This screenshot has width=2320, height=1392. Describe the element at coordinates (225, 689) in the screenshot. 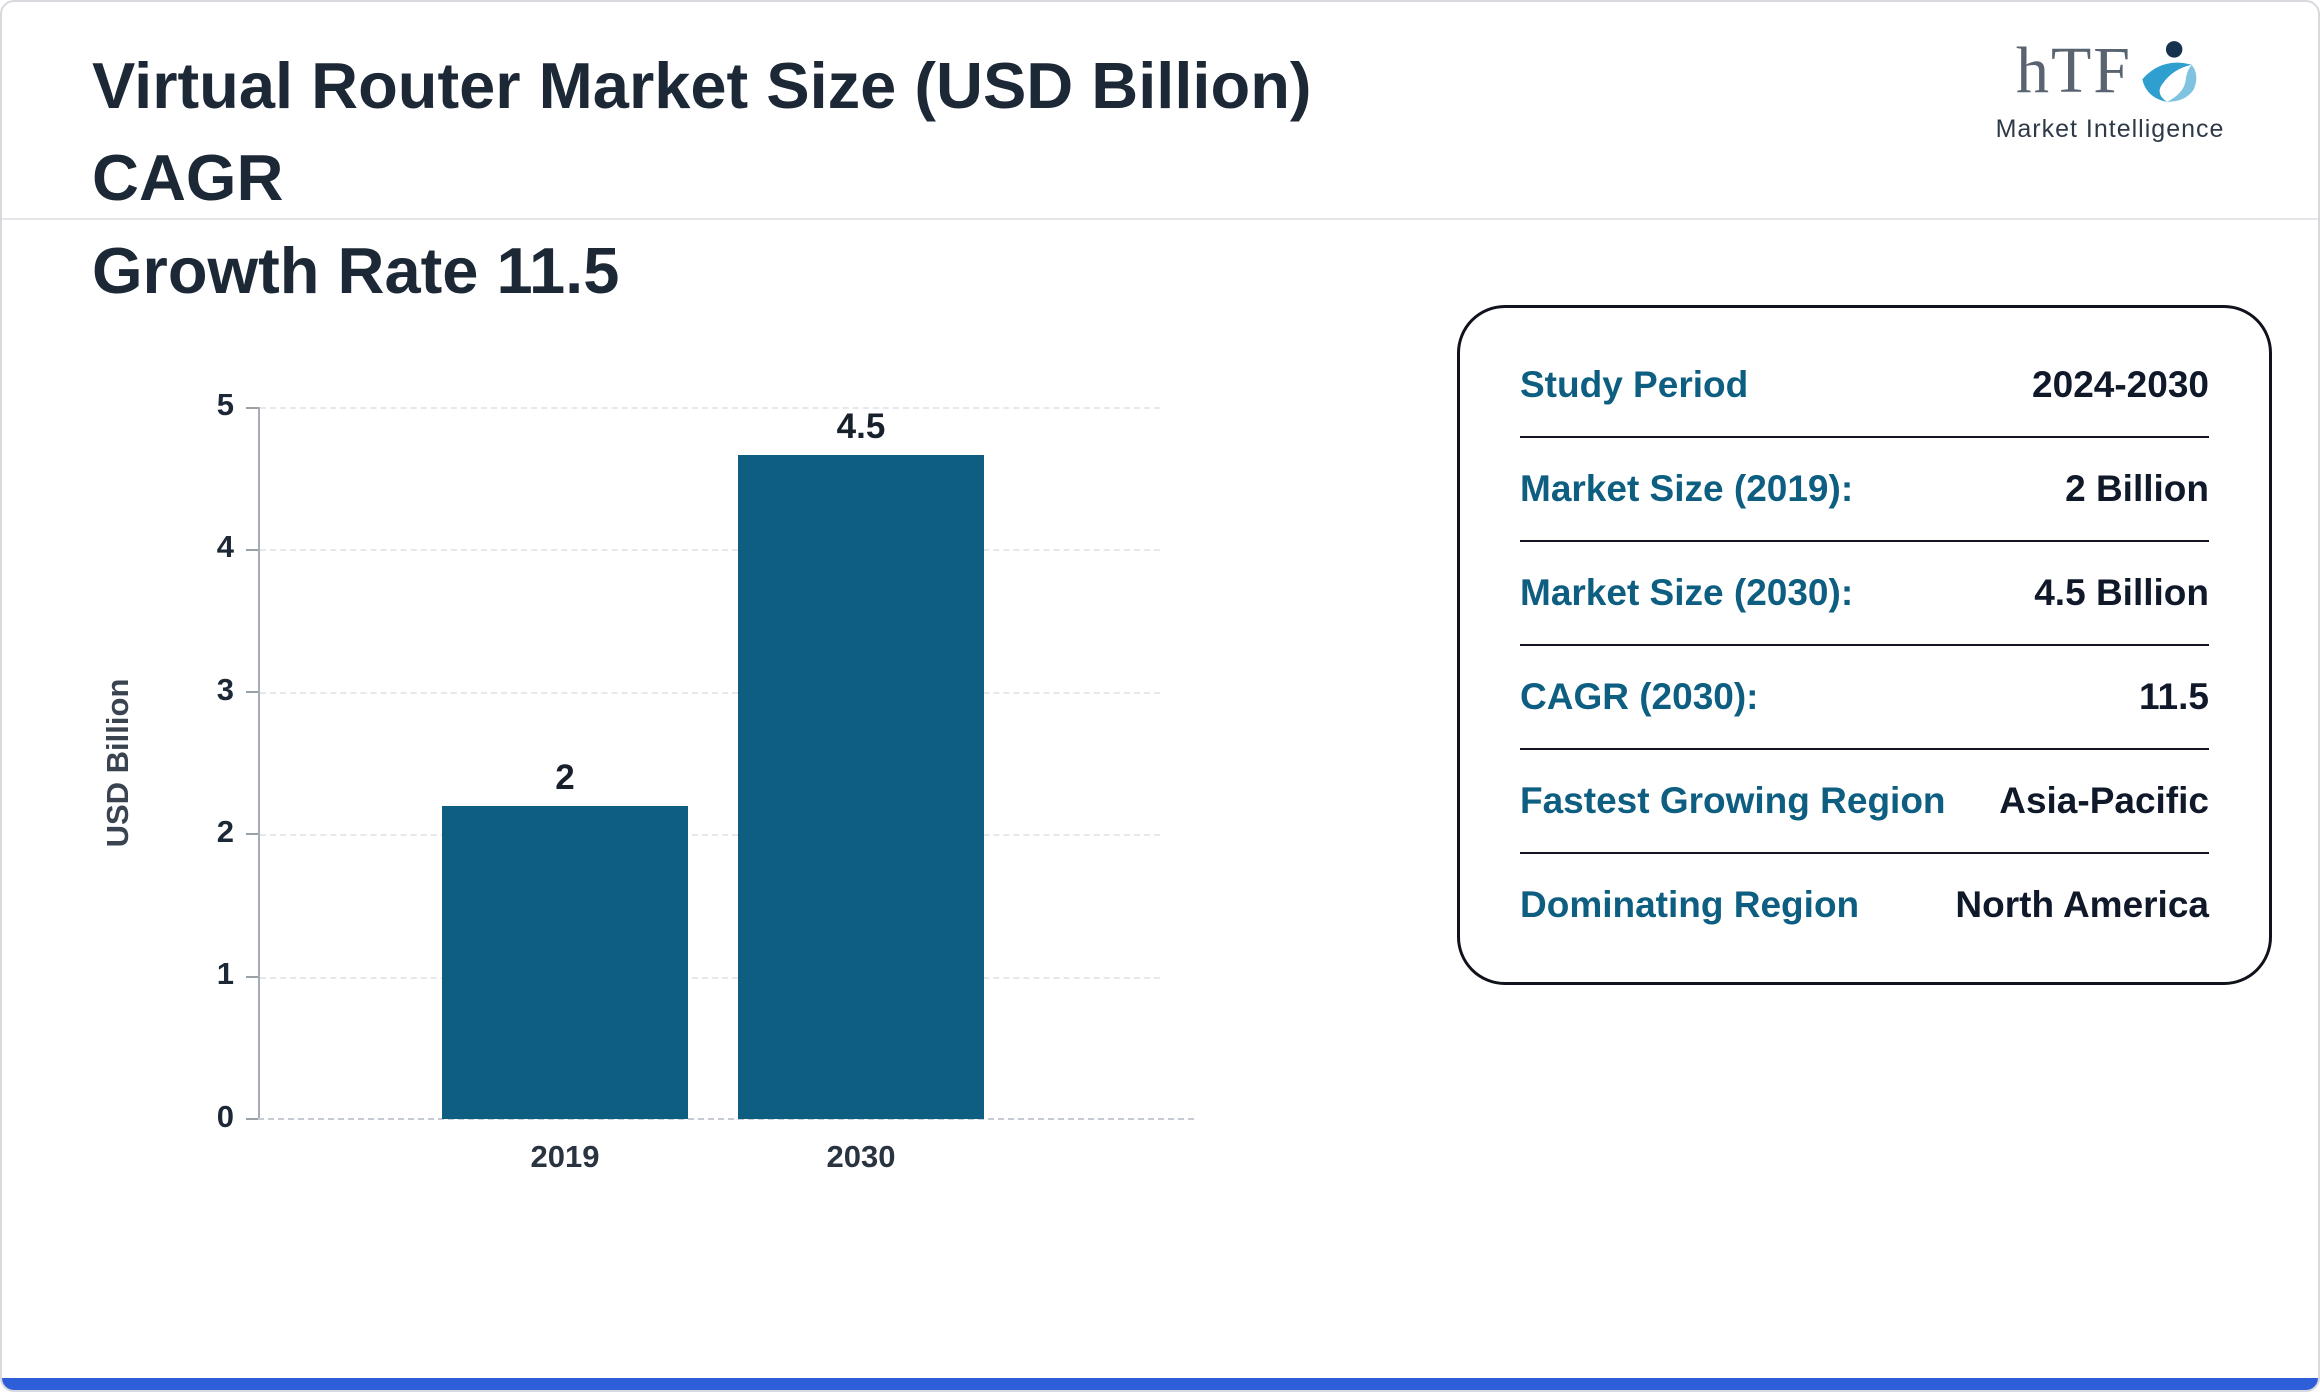

I see `y-tick-label: 3` at that location.